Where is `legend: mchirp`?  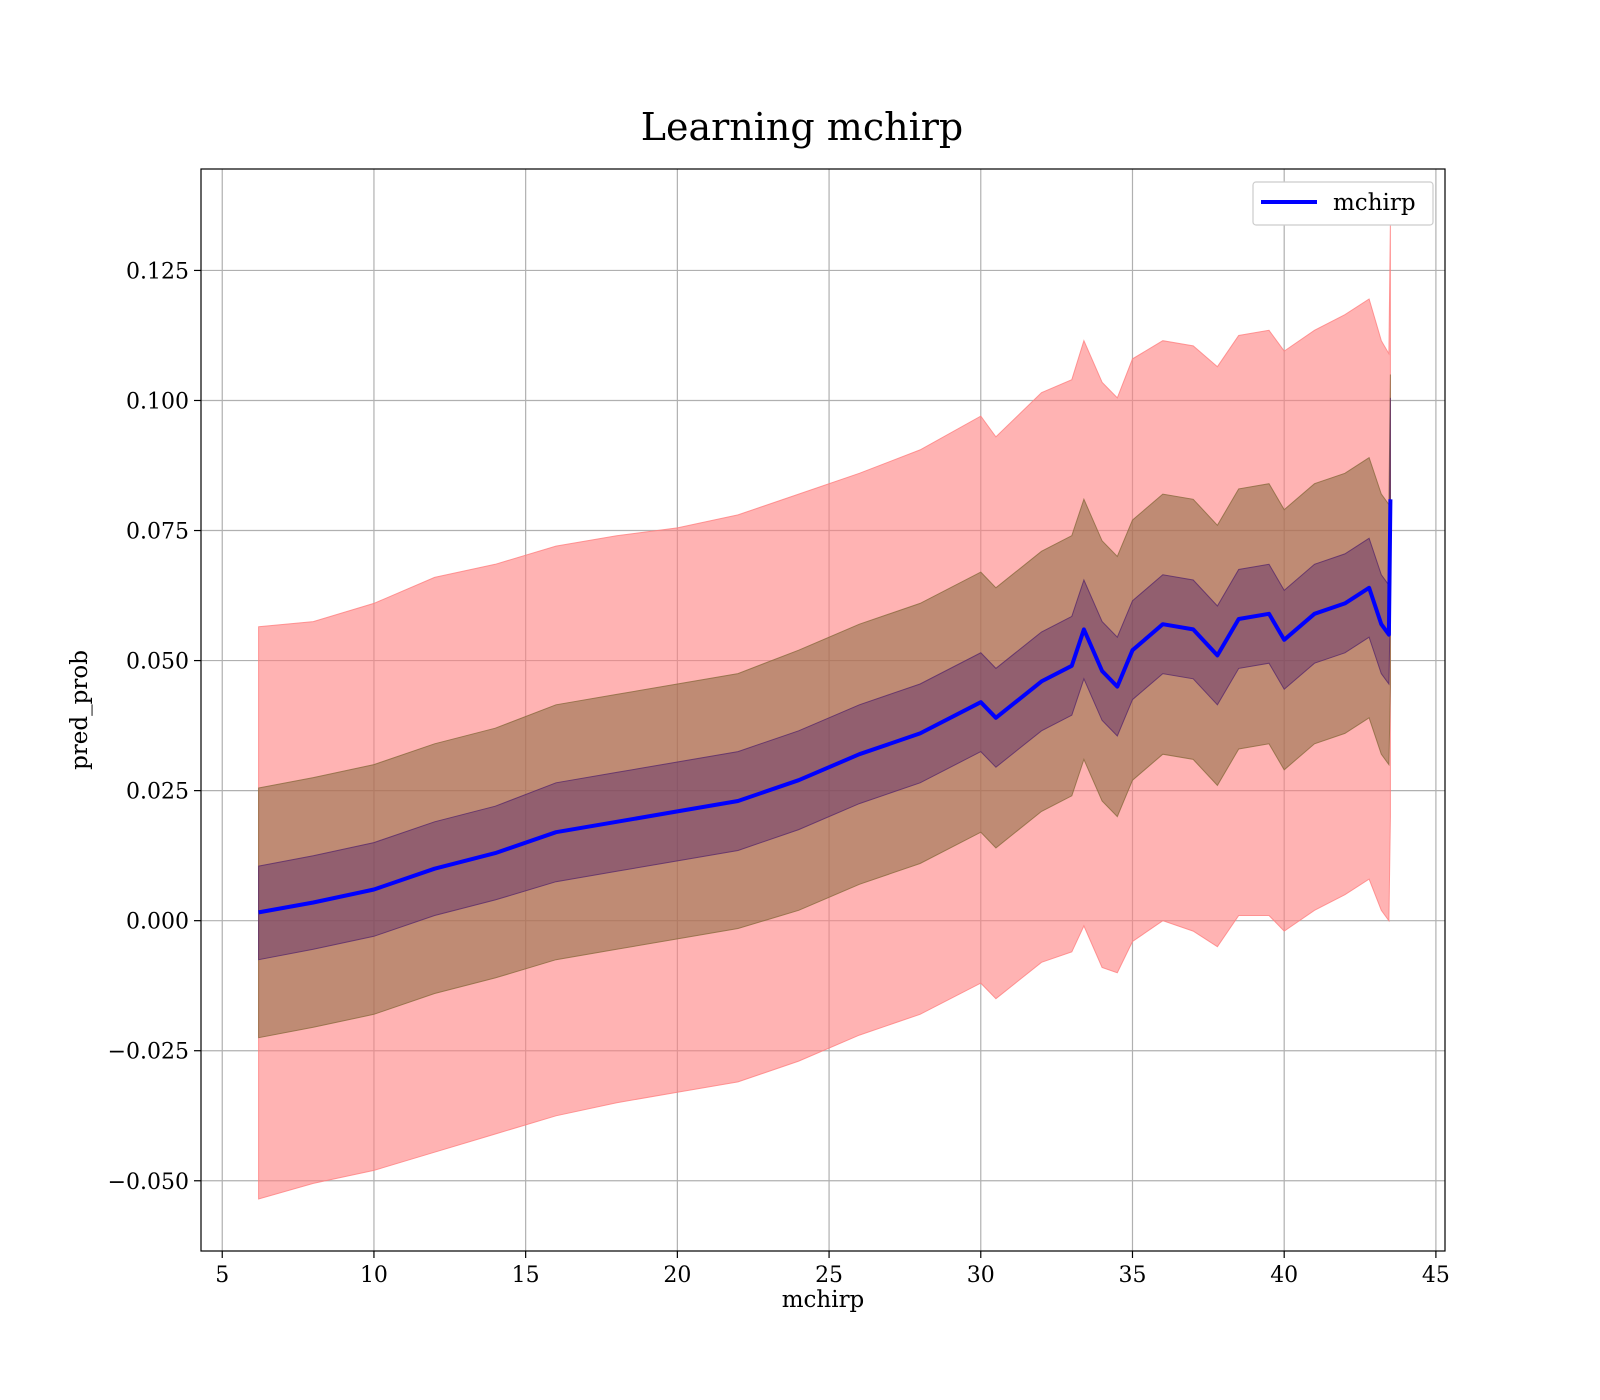
legend: mchirp is located at coordinates (1343, 203).